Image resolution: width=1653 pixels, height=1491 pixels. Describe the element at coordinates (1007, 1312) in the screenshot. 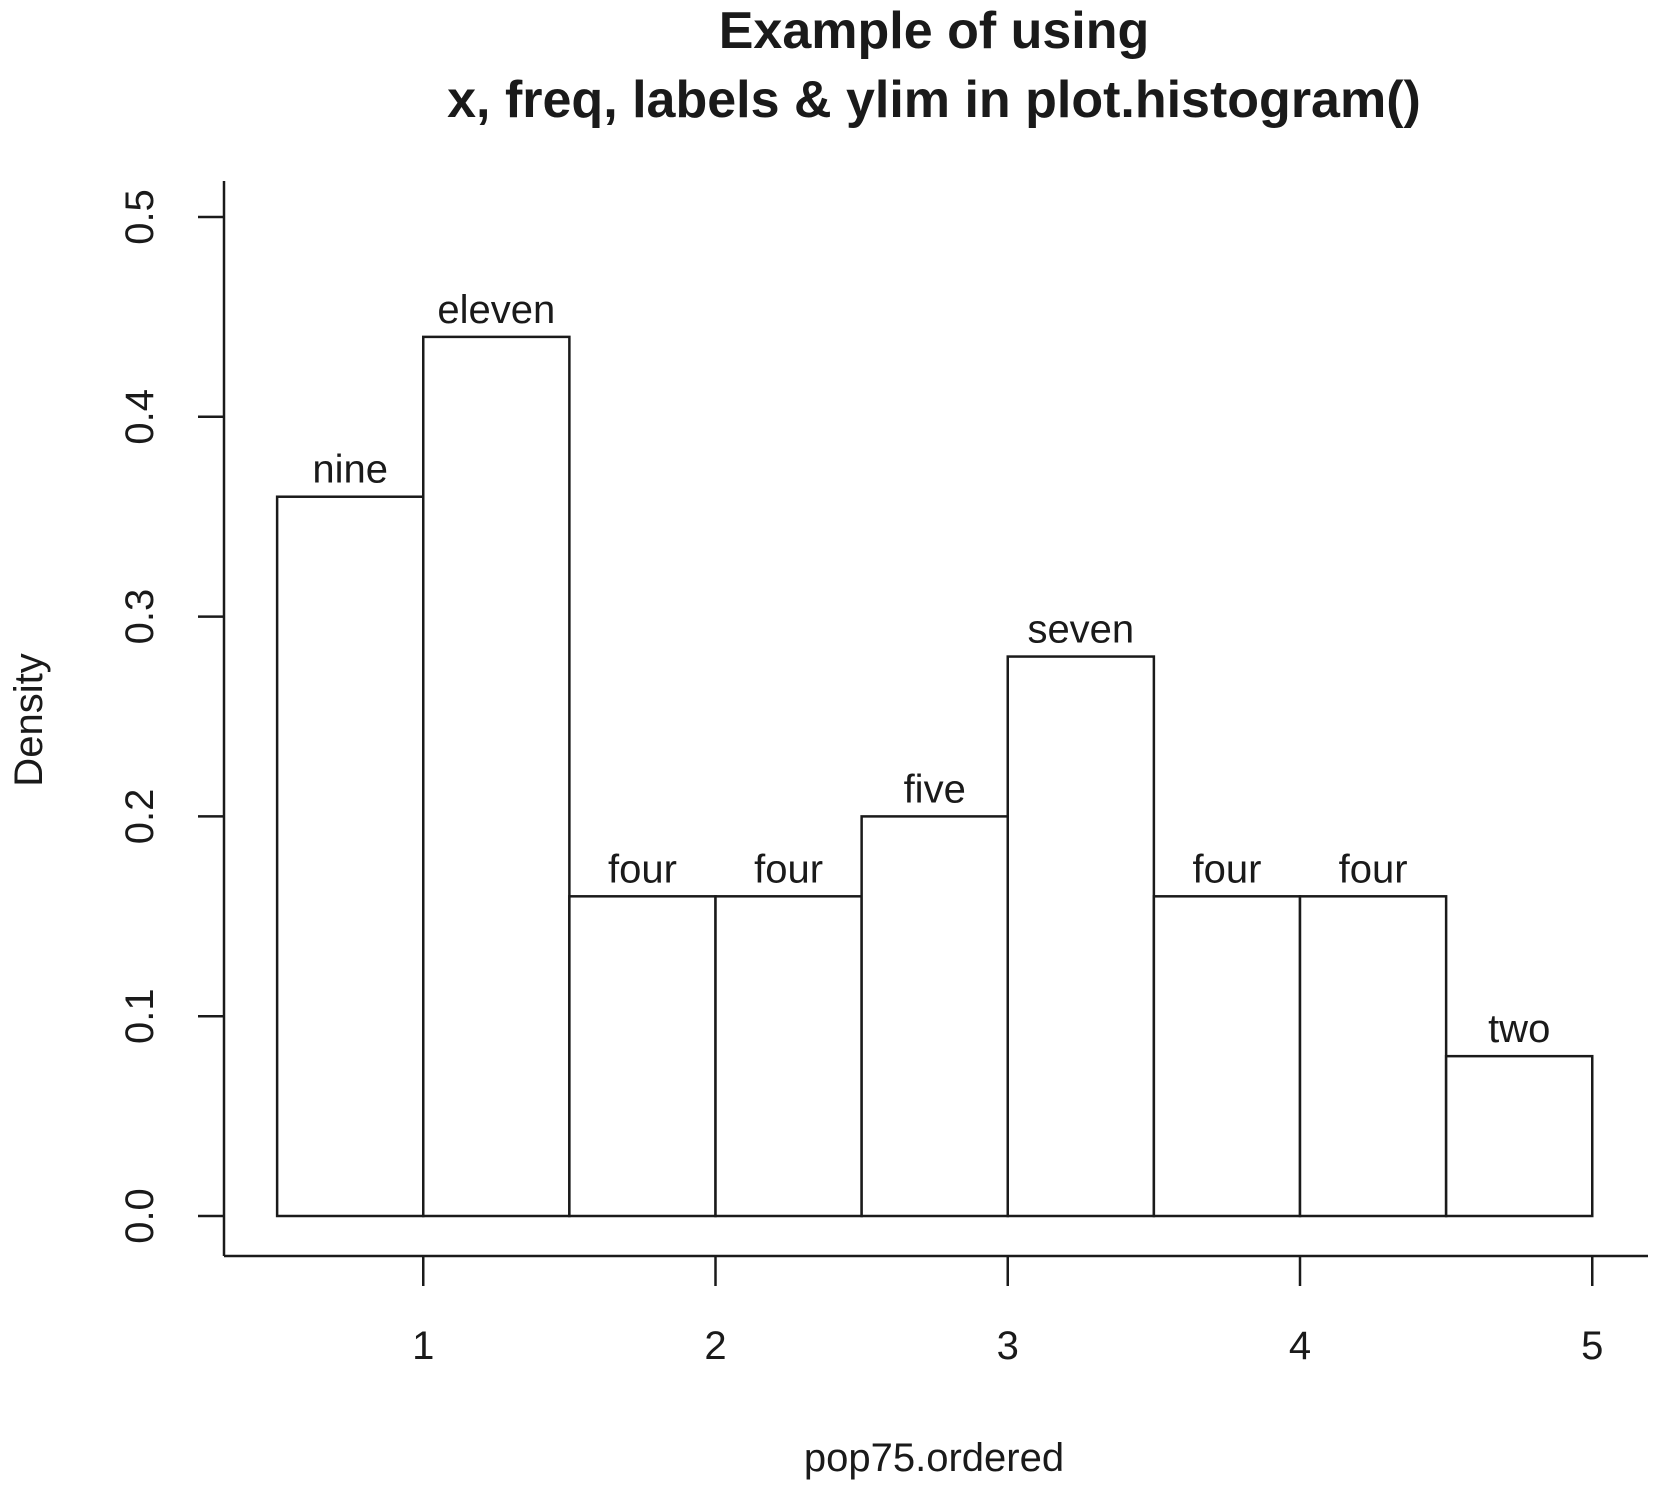

I see `x-ticks-layer: 1 2 3 4 5` at that location.